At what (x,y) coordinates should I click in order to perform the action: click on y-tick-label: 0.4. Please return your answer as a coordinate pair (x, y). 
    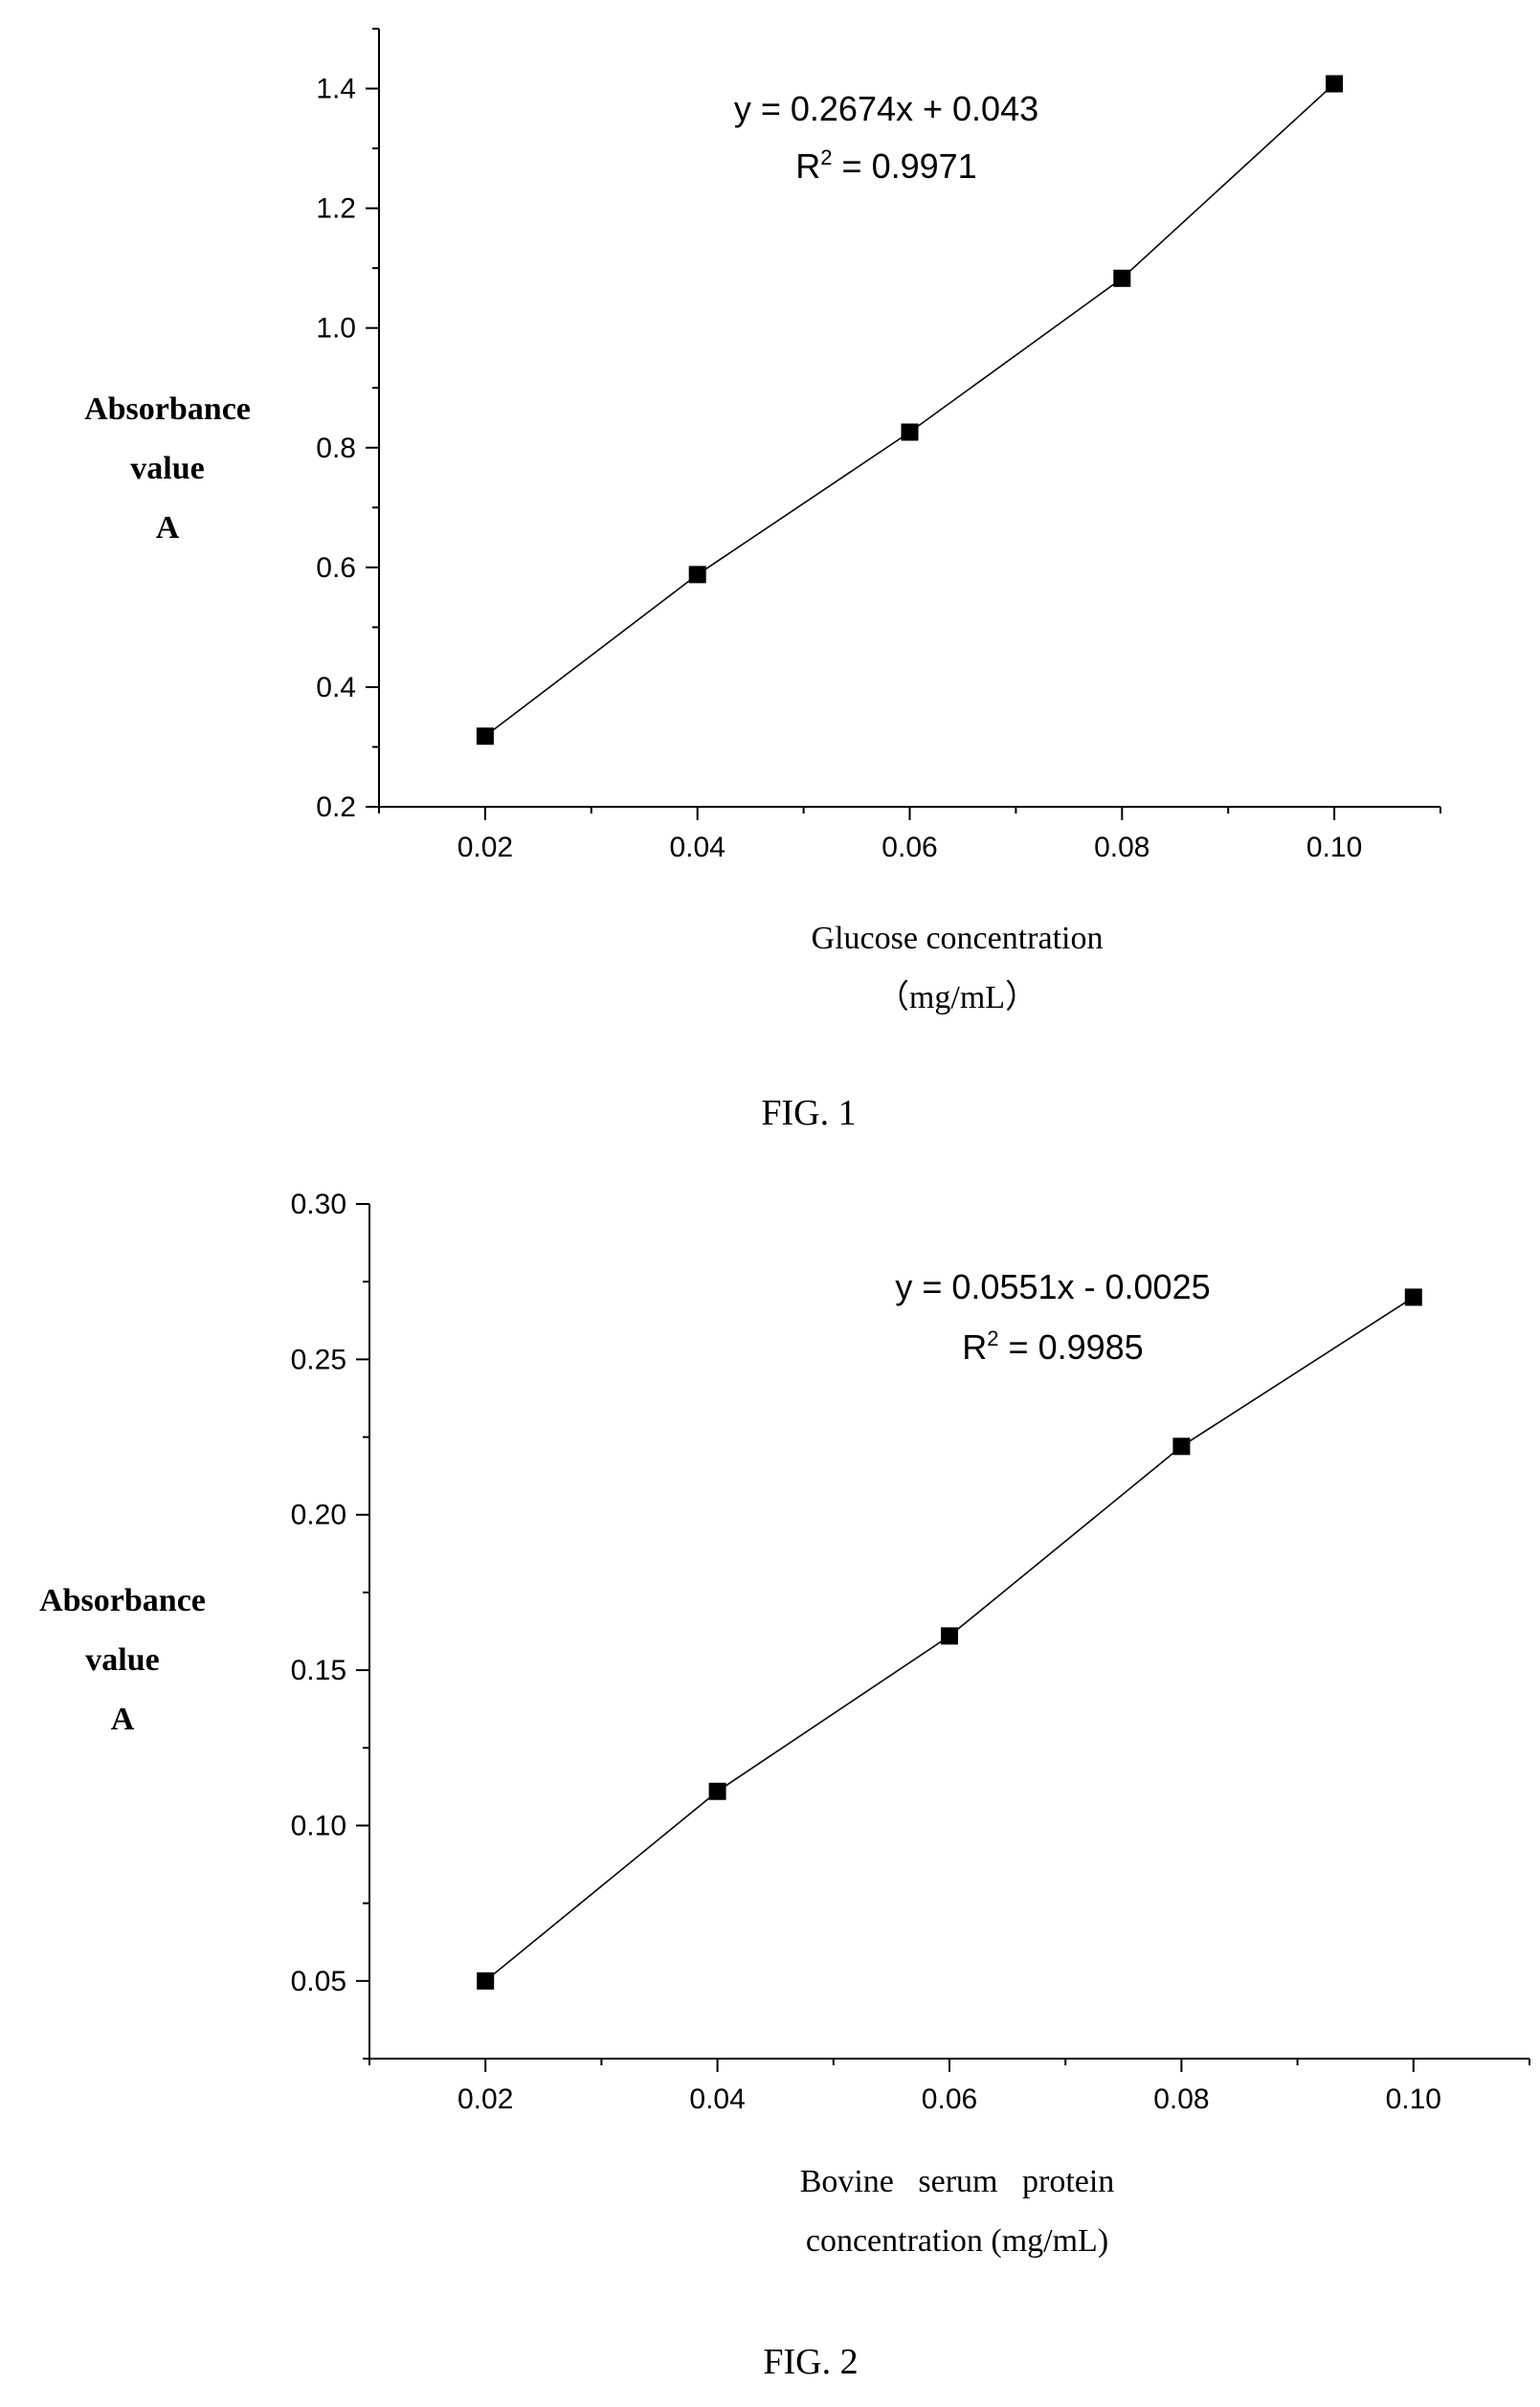
    Looking at the image, I should click on (336, 688).